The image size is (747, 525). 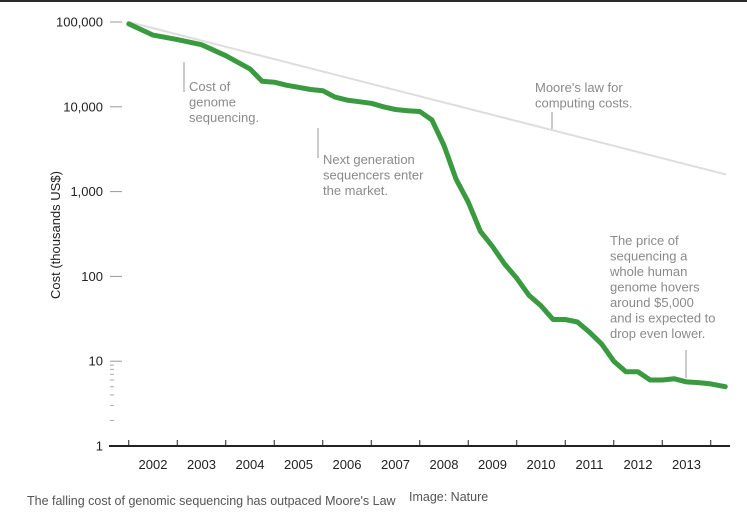 What do you see at coordinates (395, 464) in the screenshot?
I see `x-tick-label: 2007` at bounding box center [395, 464].